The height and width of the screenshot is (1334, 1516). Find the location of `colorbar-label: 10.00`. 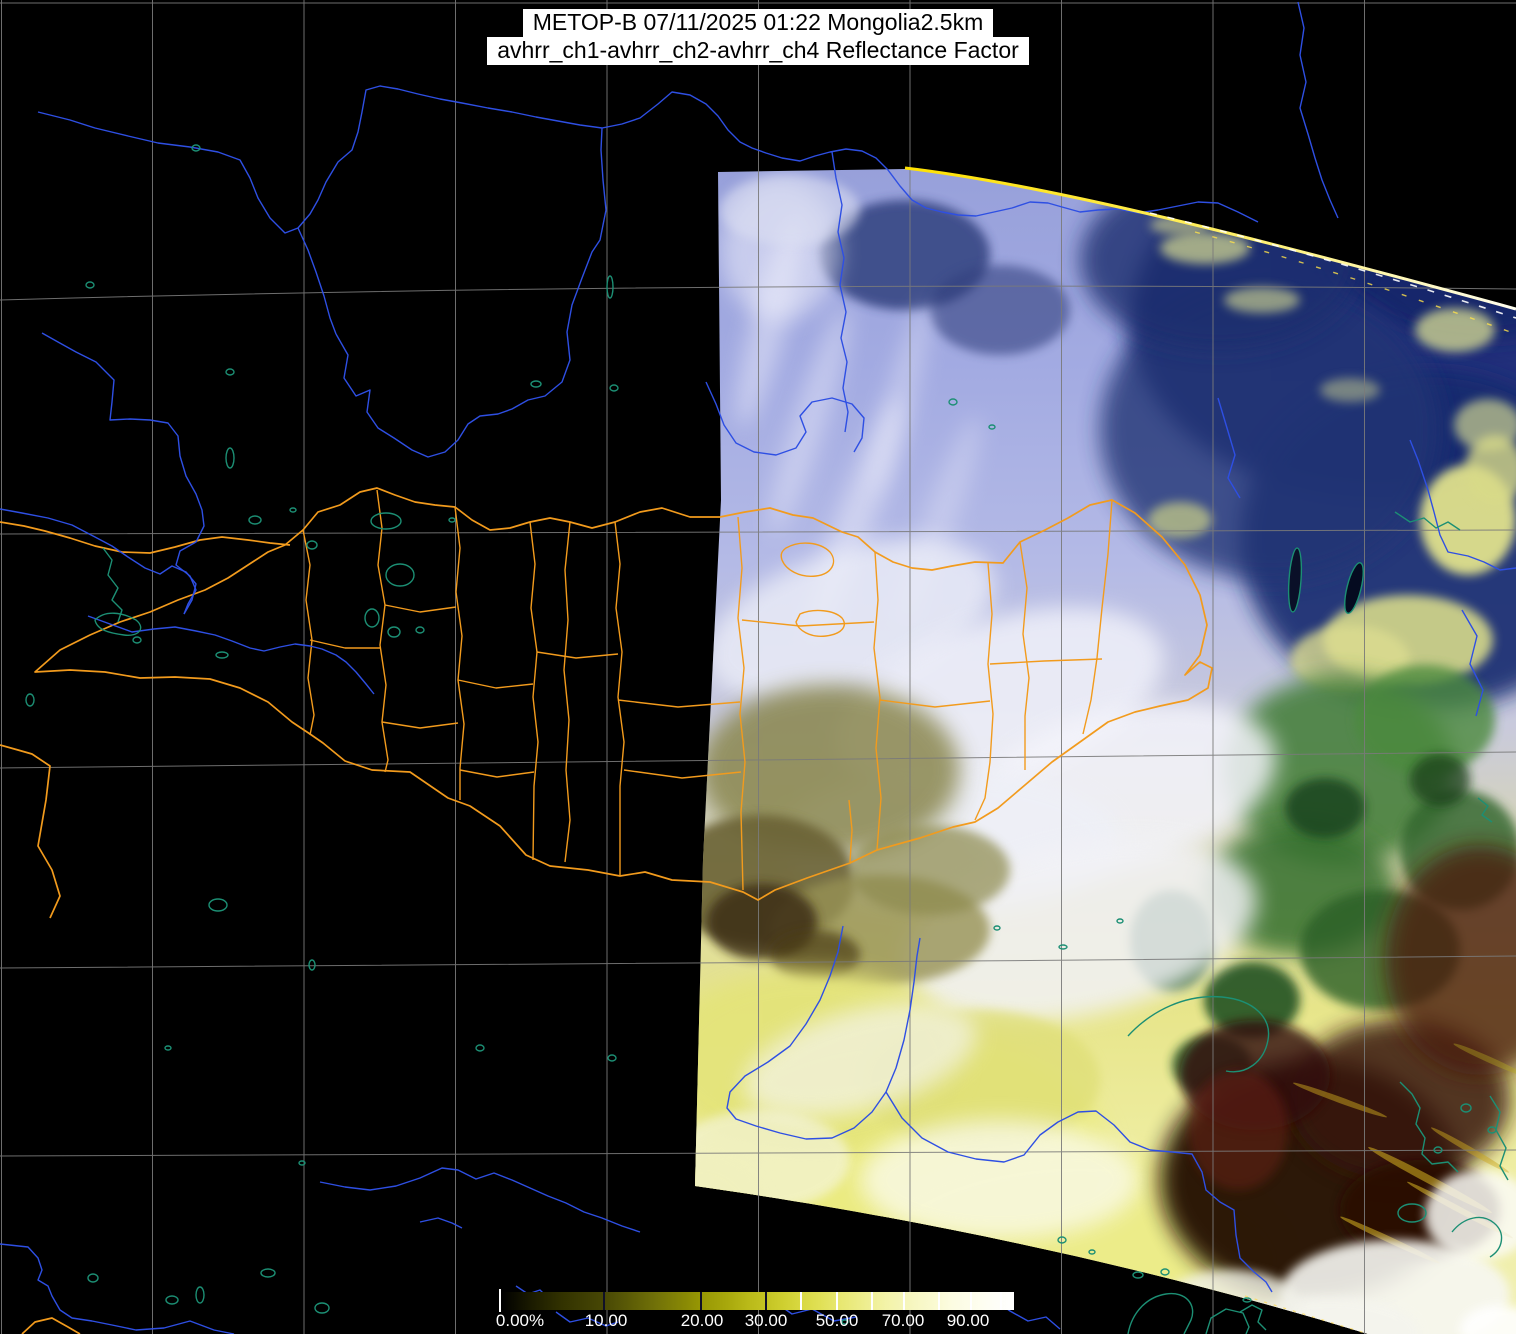

colorbar-label: 10.00 is located at coordinates (606, 1320).